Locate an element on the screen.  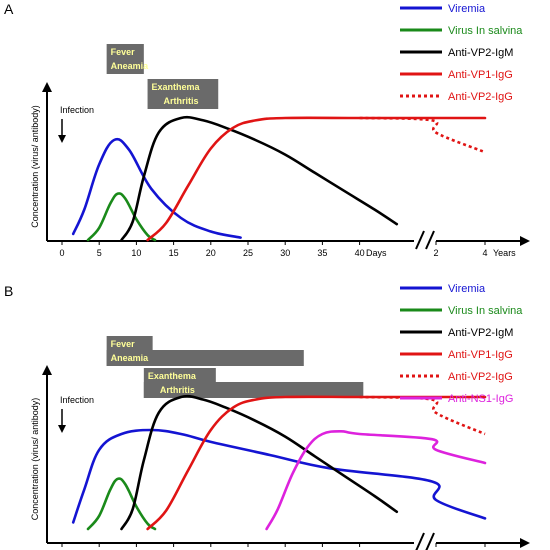
x-tick-label: 0 is located at coordinates (61, 253).